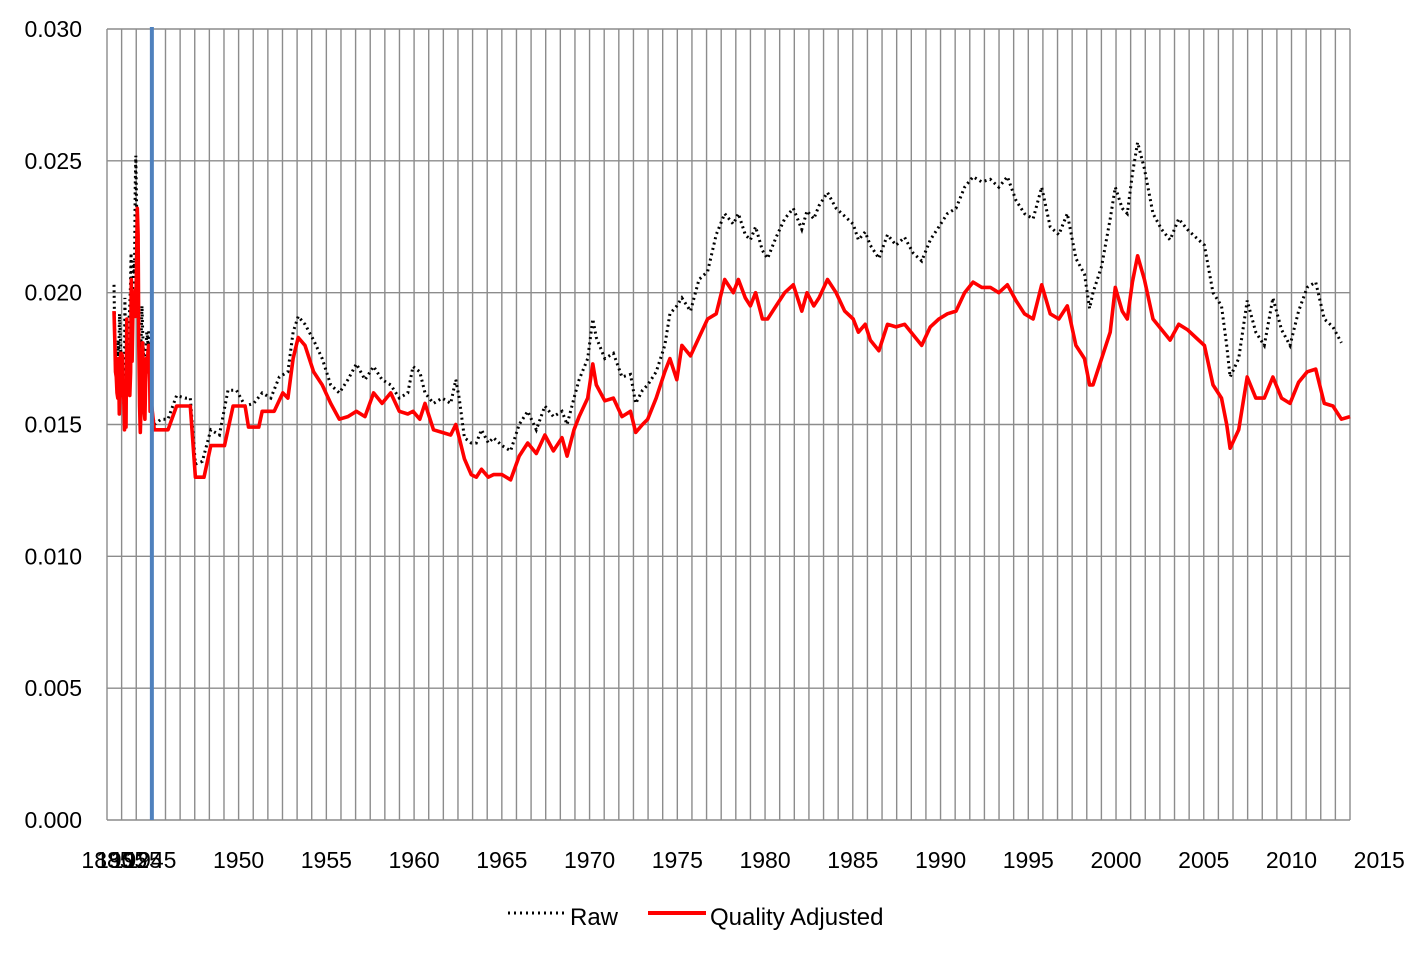 The image size is (1407, 963). Describe the element at coordinates (501, 860) in the screenshot. I see `x-tick-label: 1965` at that location.